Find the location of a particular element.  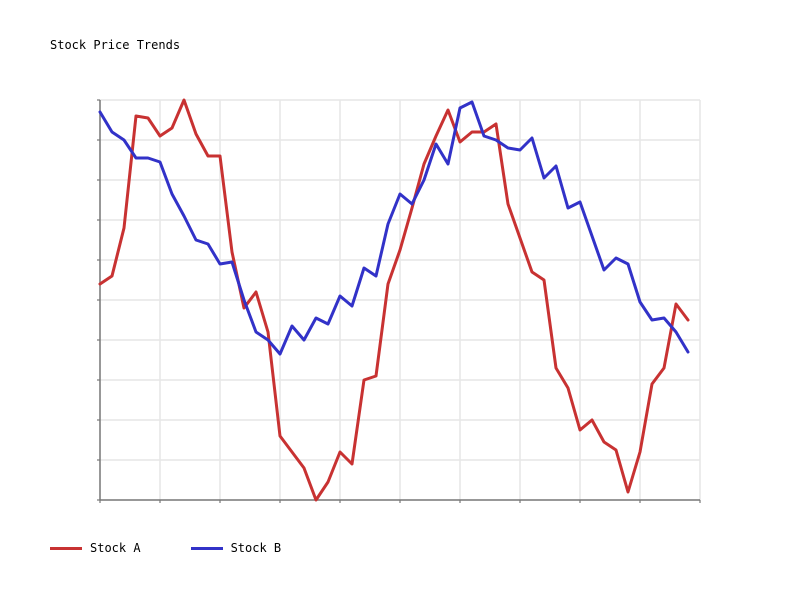

legend-swatch-stock-b is located at coordinates (206, 548).